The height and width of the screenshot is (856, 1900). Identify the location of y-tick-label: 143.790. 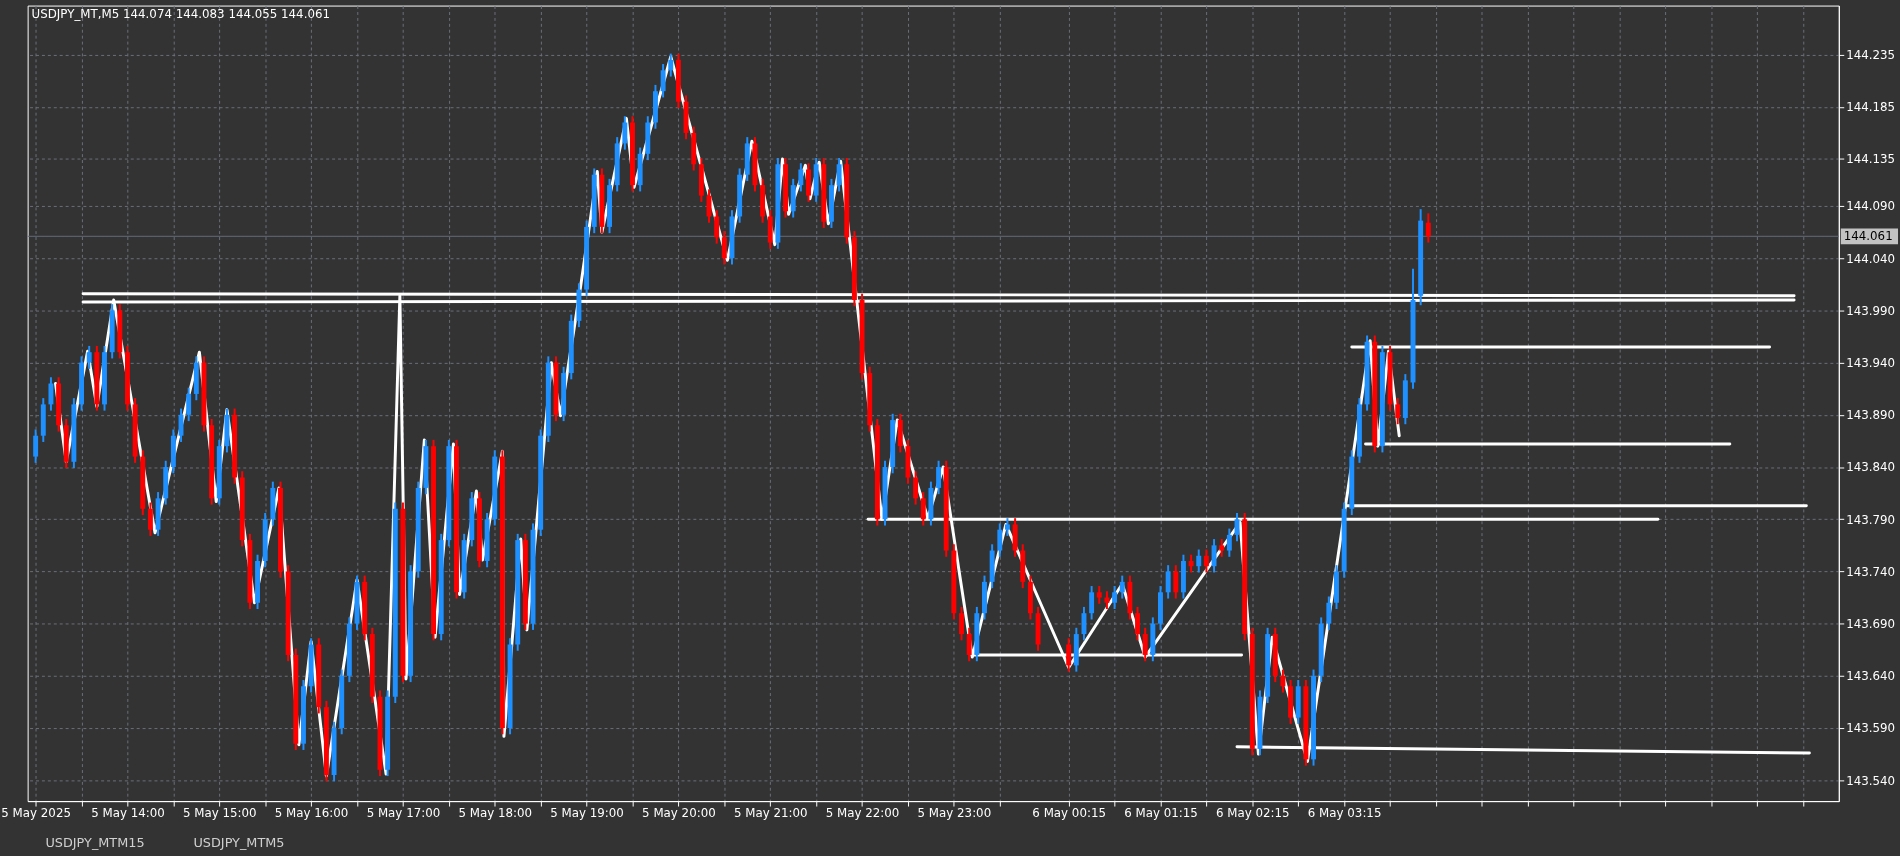
(1871, 519).